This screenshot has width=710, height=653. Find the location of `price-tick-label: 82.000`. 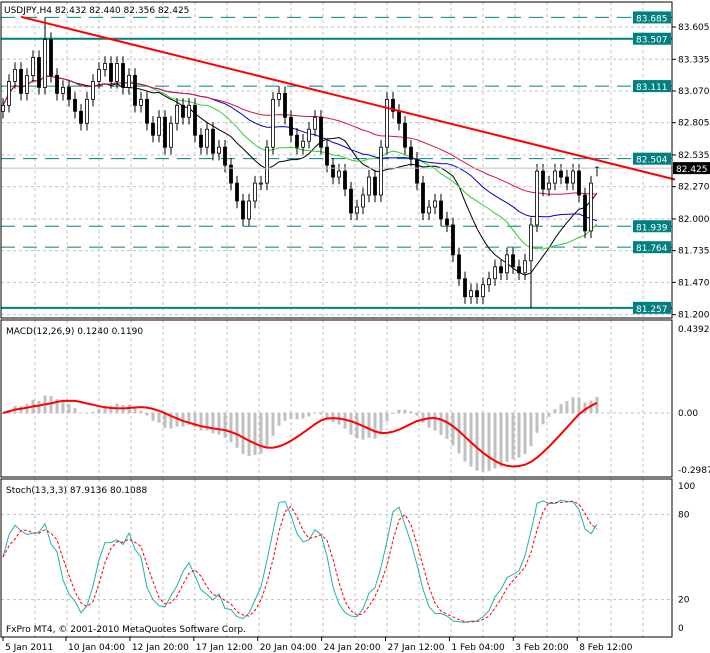

price-tick-label: 82.000 is located at coordinates (694, 220).